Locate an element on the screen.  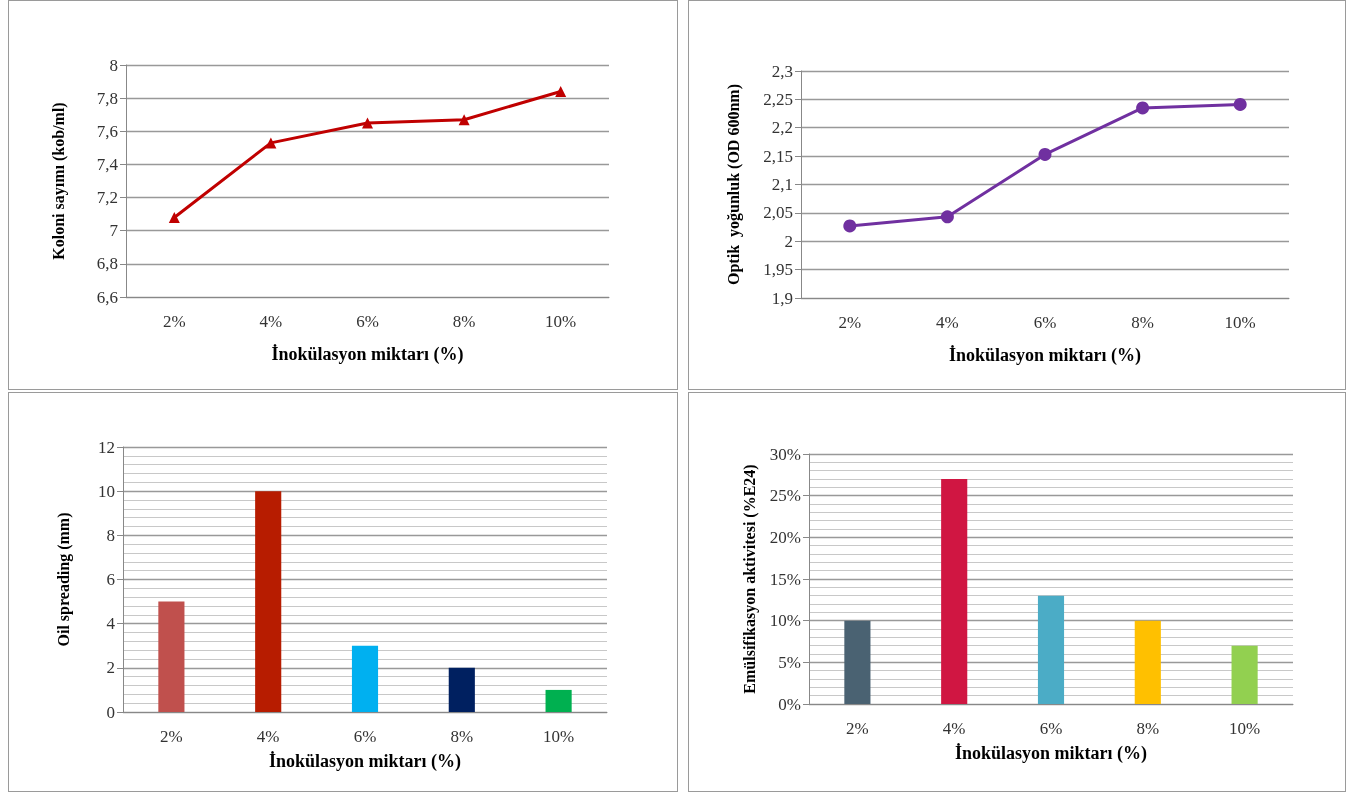
y-tick-label: 0% is located at coordinates (789, 704).